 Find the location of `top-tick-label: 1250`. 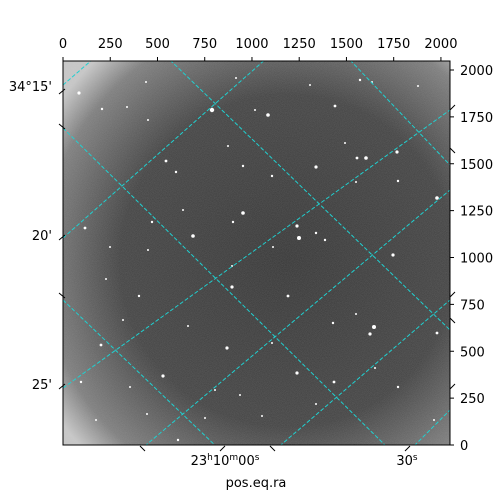

top-tick-label: 1250 is located at coordinates (299, 44).